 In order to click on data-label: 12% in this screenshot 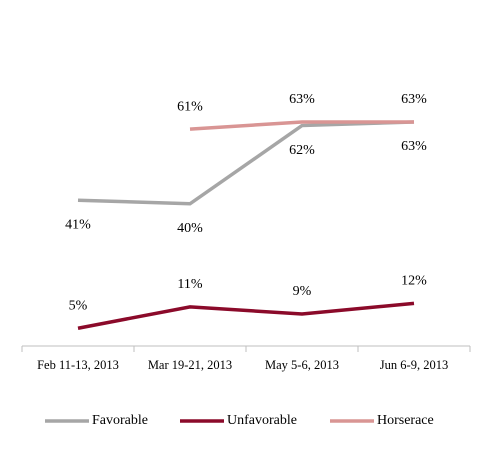, I will do `click(414, 281)`.